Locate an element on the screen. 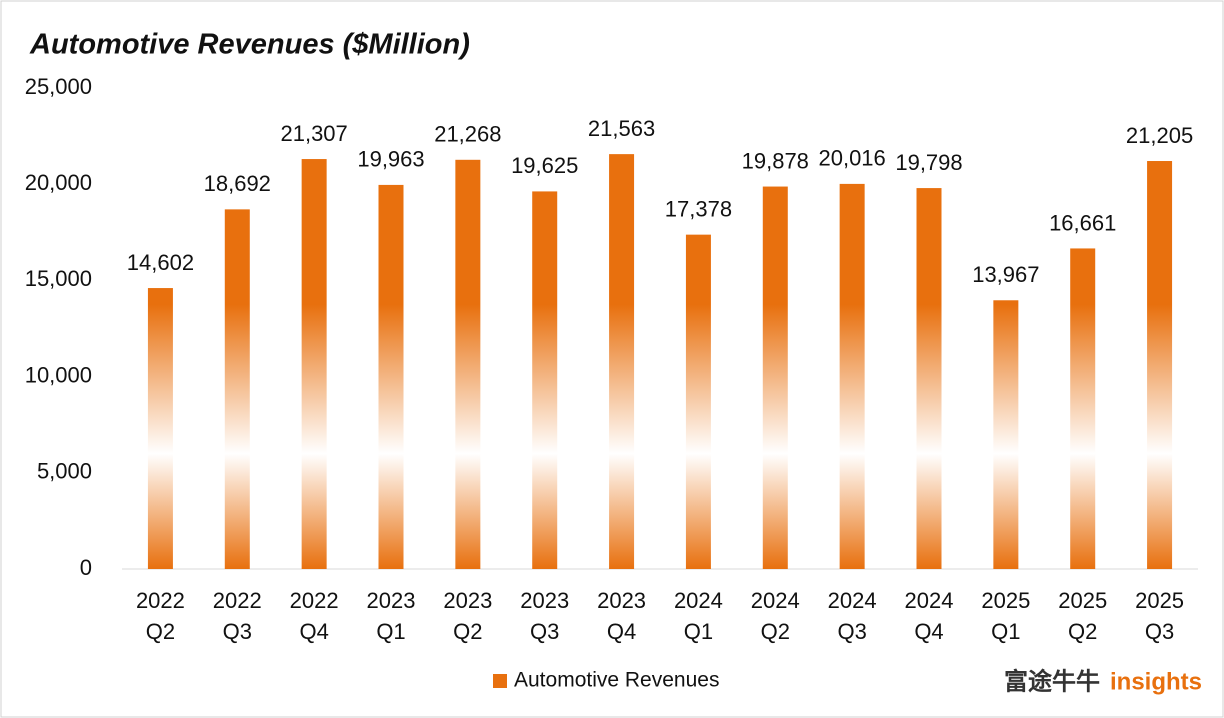 The width and height of the screenshot is (1224, 718). value-label: 17,378 is located at coordinates (698, 208).